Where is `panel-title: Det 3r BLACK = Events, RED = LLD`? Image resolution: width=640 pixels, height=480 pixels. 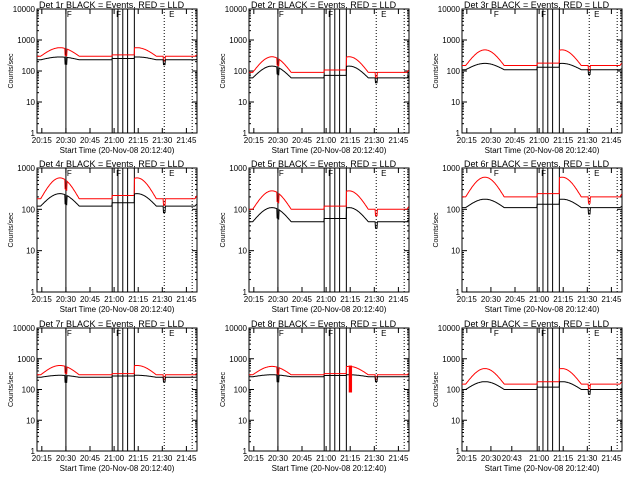 panel-title: Det 3r BLACK = Events, RED = LLD is located at coordinates (537, 5).